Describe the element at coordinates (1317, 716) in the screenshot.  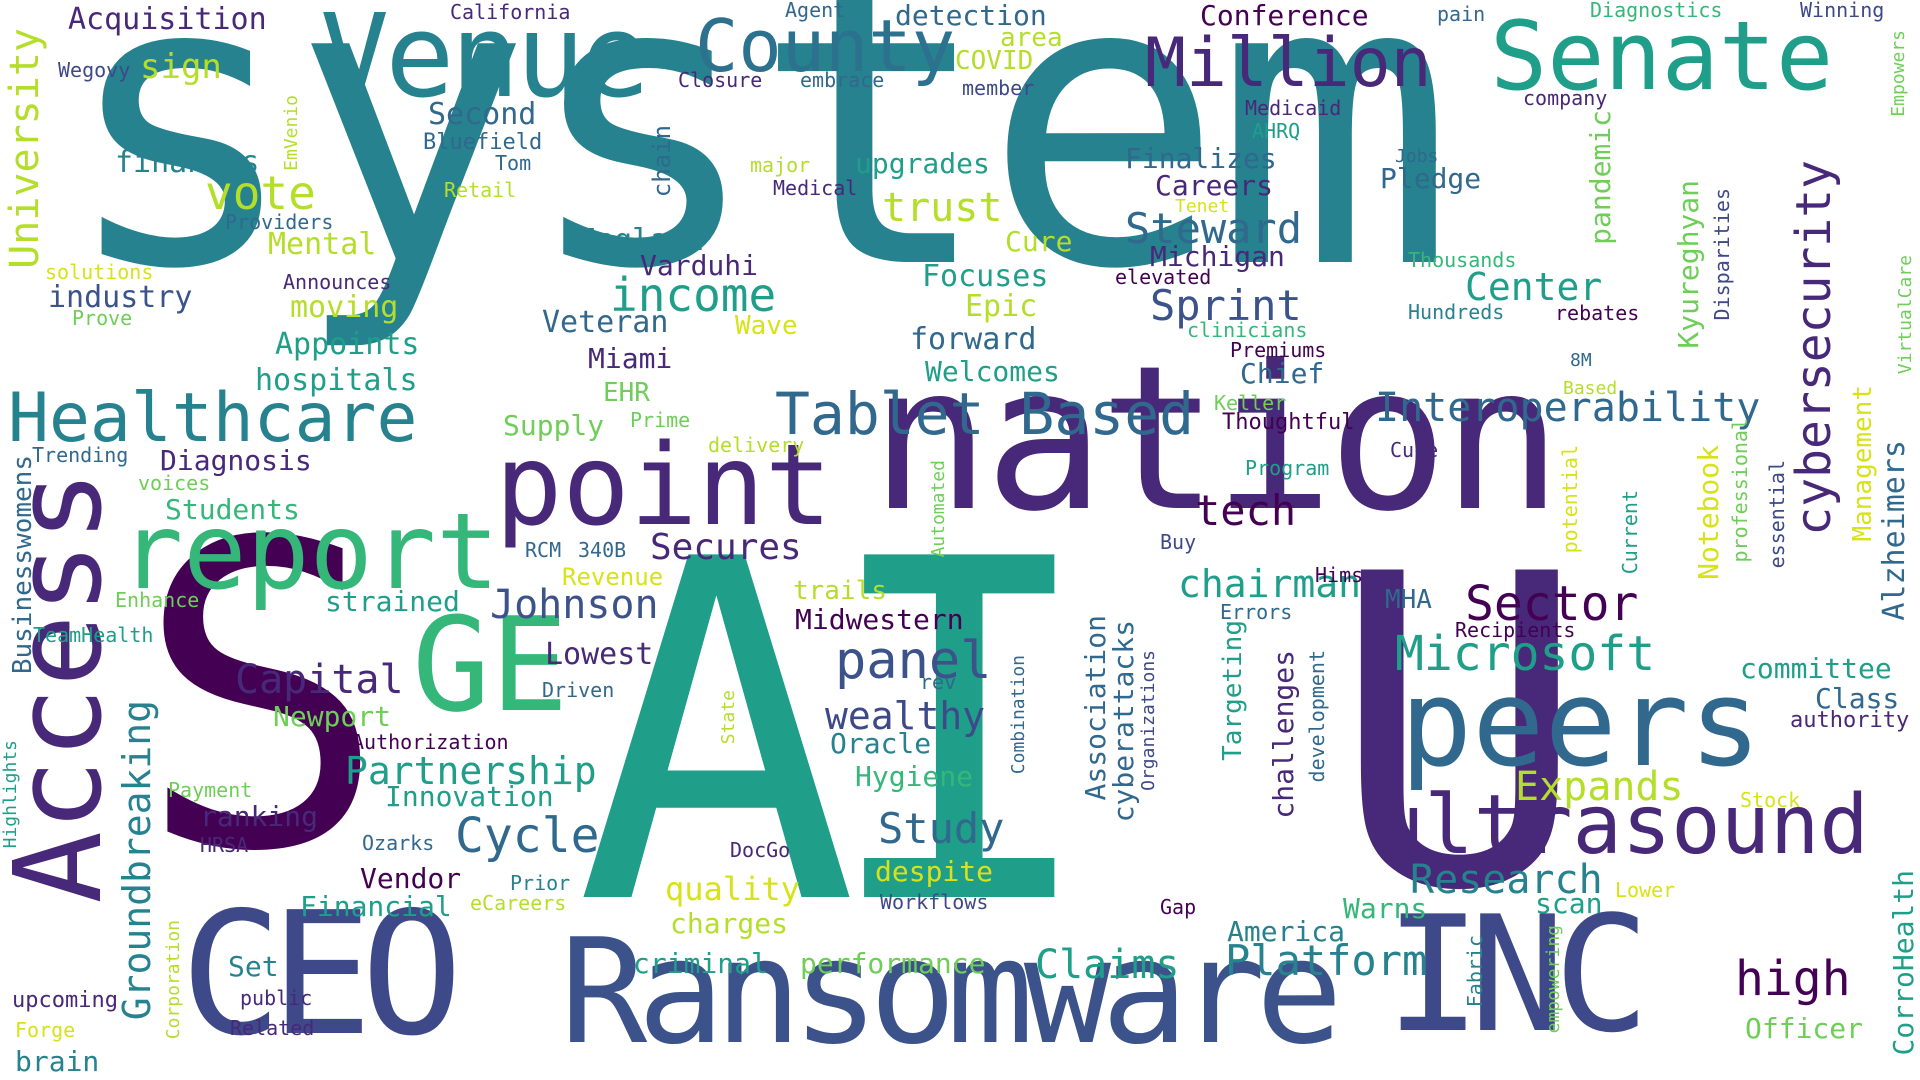
I see `word-development: development` at that location.